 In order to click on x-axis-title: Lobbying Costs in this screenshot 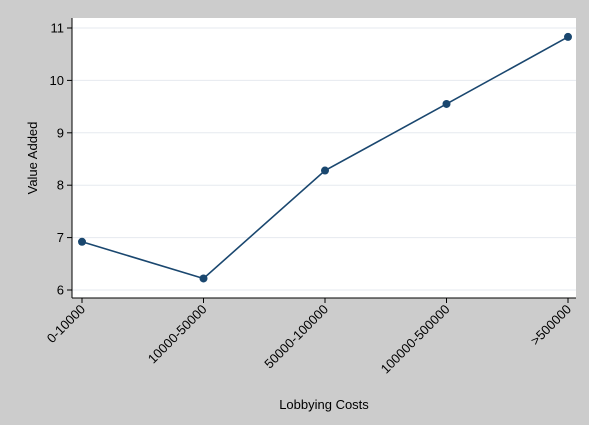, I will do `click(324, 404)`.